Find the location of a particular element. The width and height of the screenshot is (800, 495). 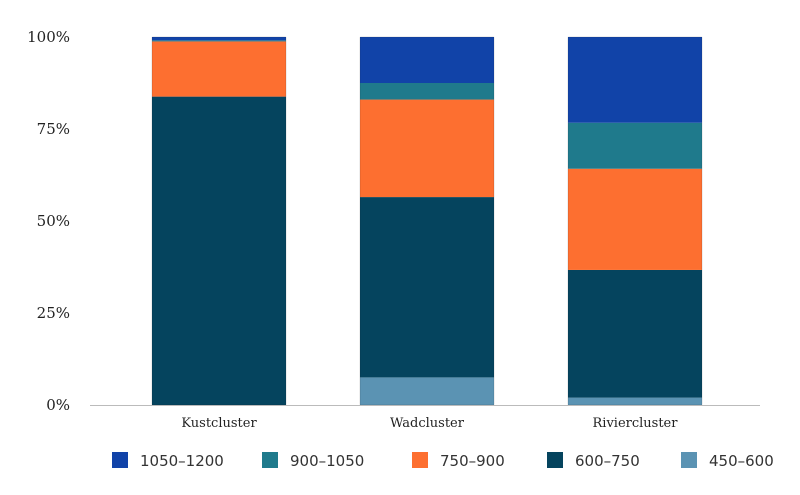

legend-label: 450–600 is located at coordinates (741, 461).